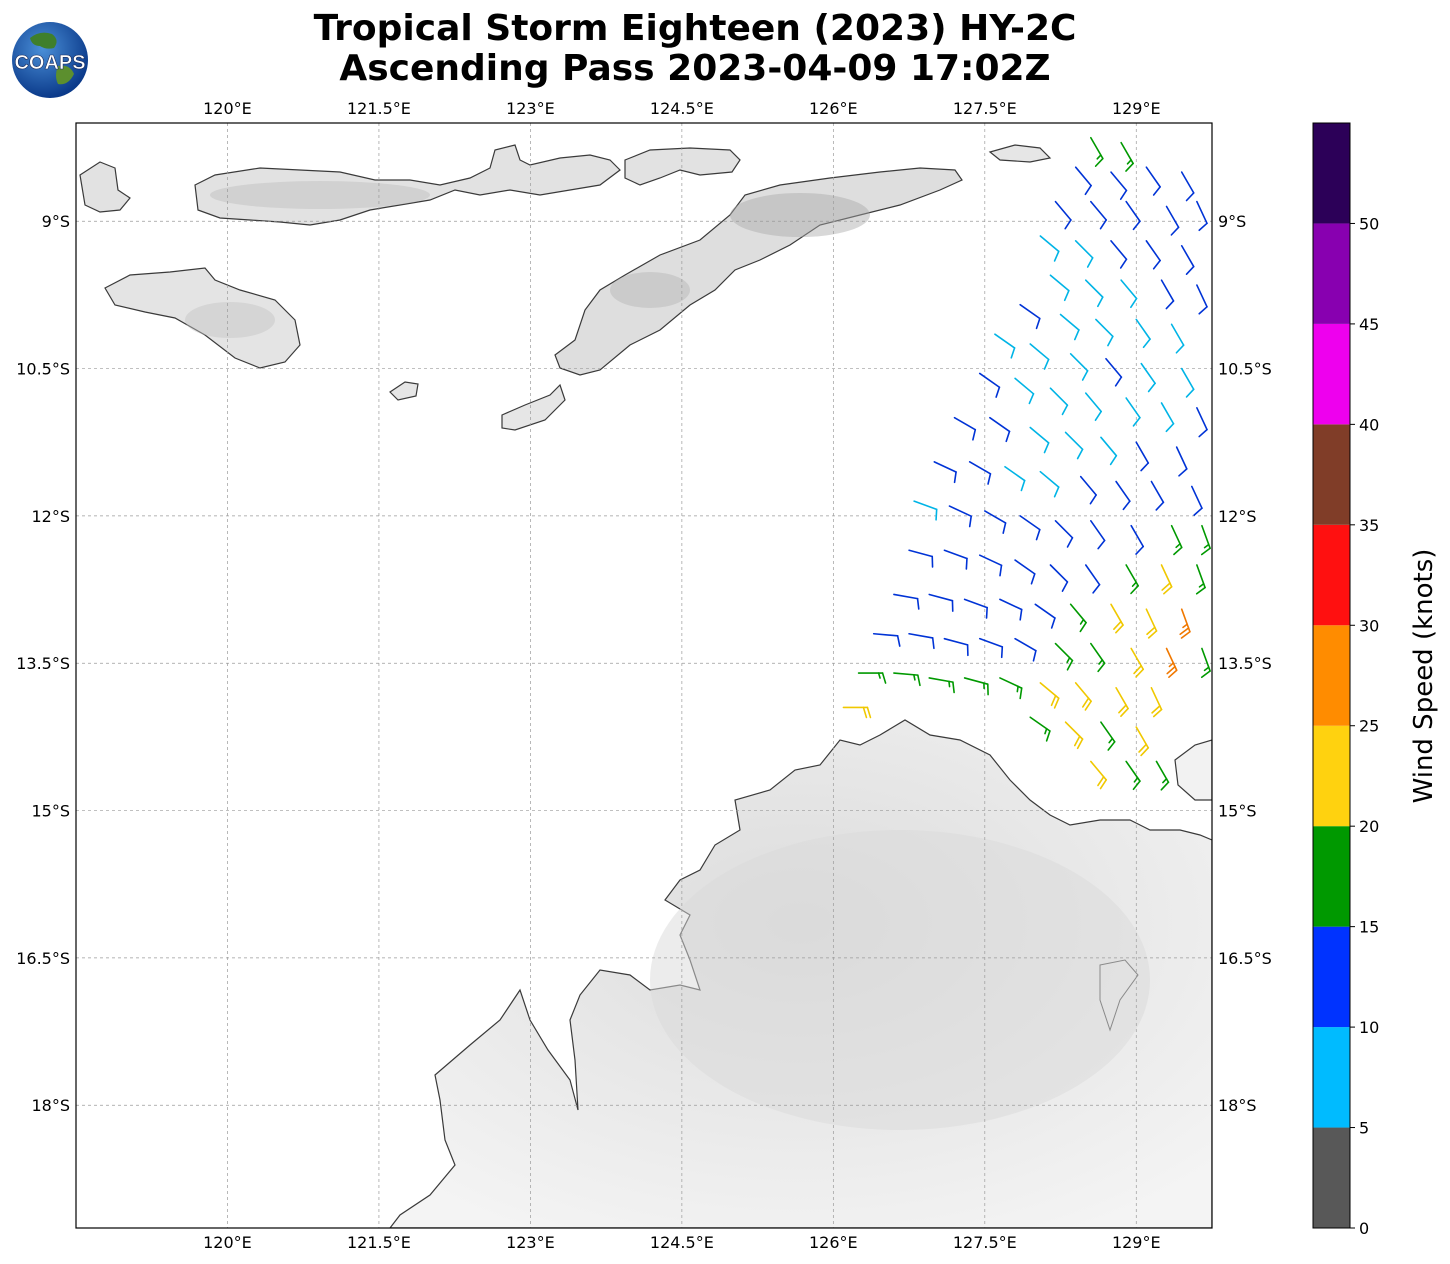  What do you see at coordinates (1369, 927) in the screenshot?
I see `colorbar-tick-label: 15` at bounding box center [1369, 927].